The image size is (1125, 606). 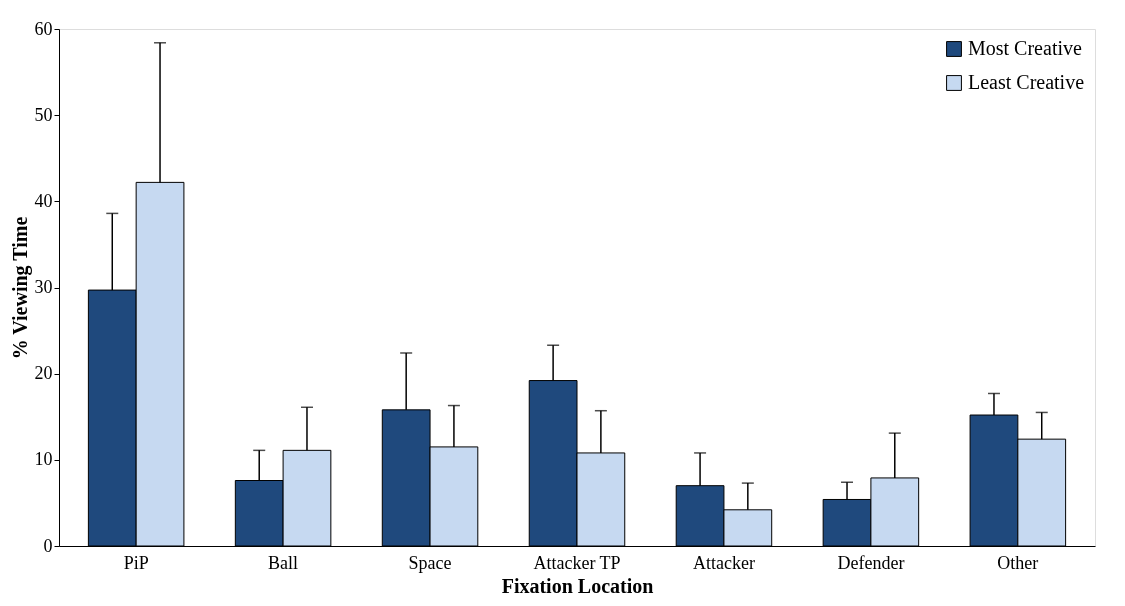 I want to click on y-tick-label: 20, so click(x=43, y=373).